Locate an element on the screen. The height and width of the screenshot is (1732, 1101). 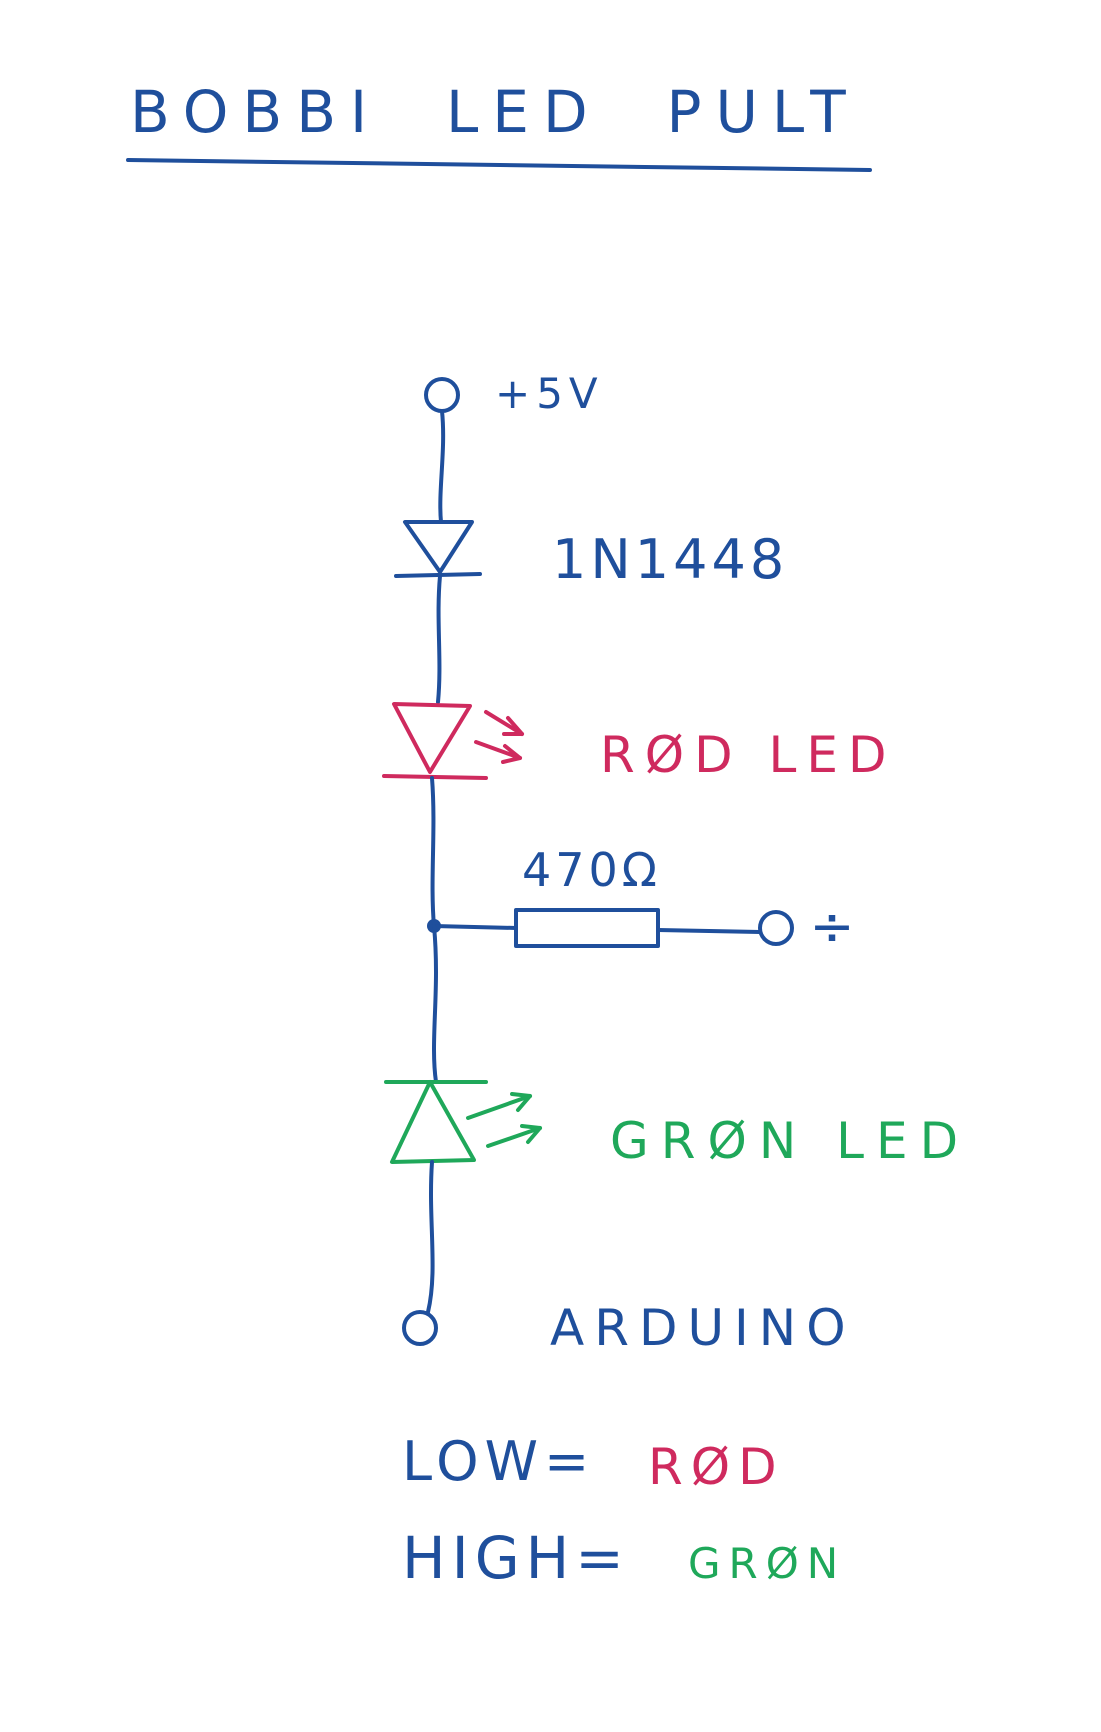
ground-terminal is located at coordinates (776, 928).